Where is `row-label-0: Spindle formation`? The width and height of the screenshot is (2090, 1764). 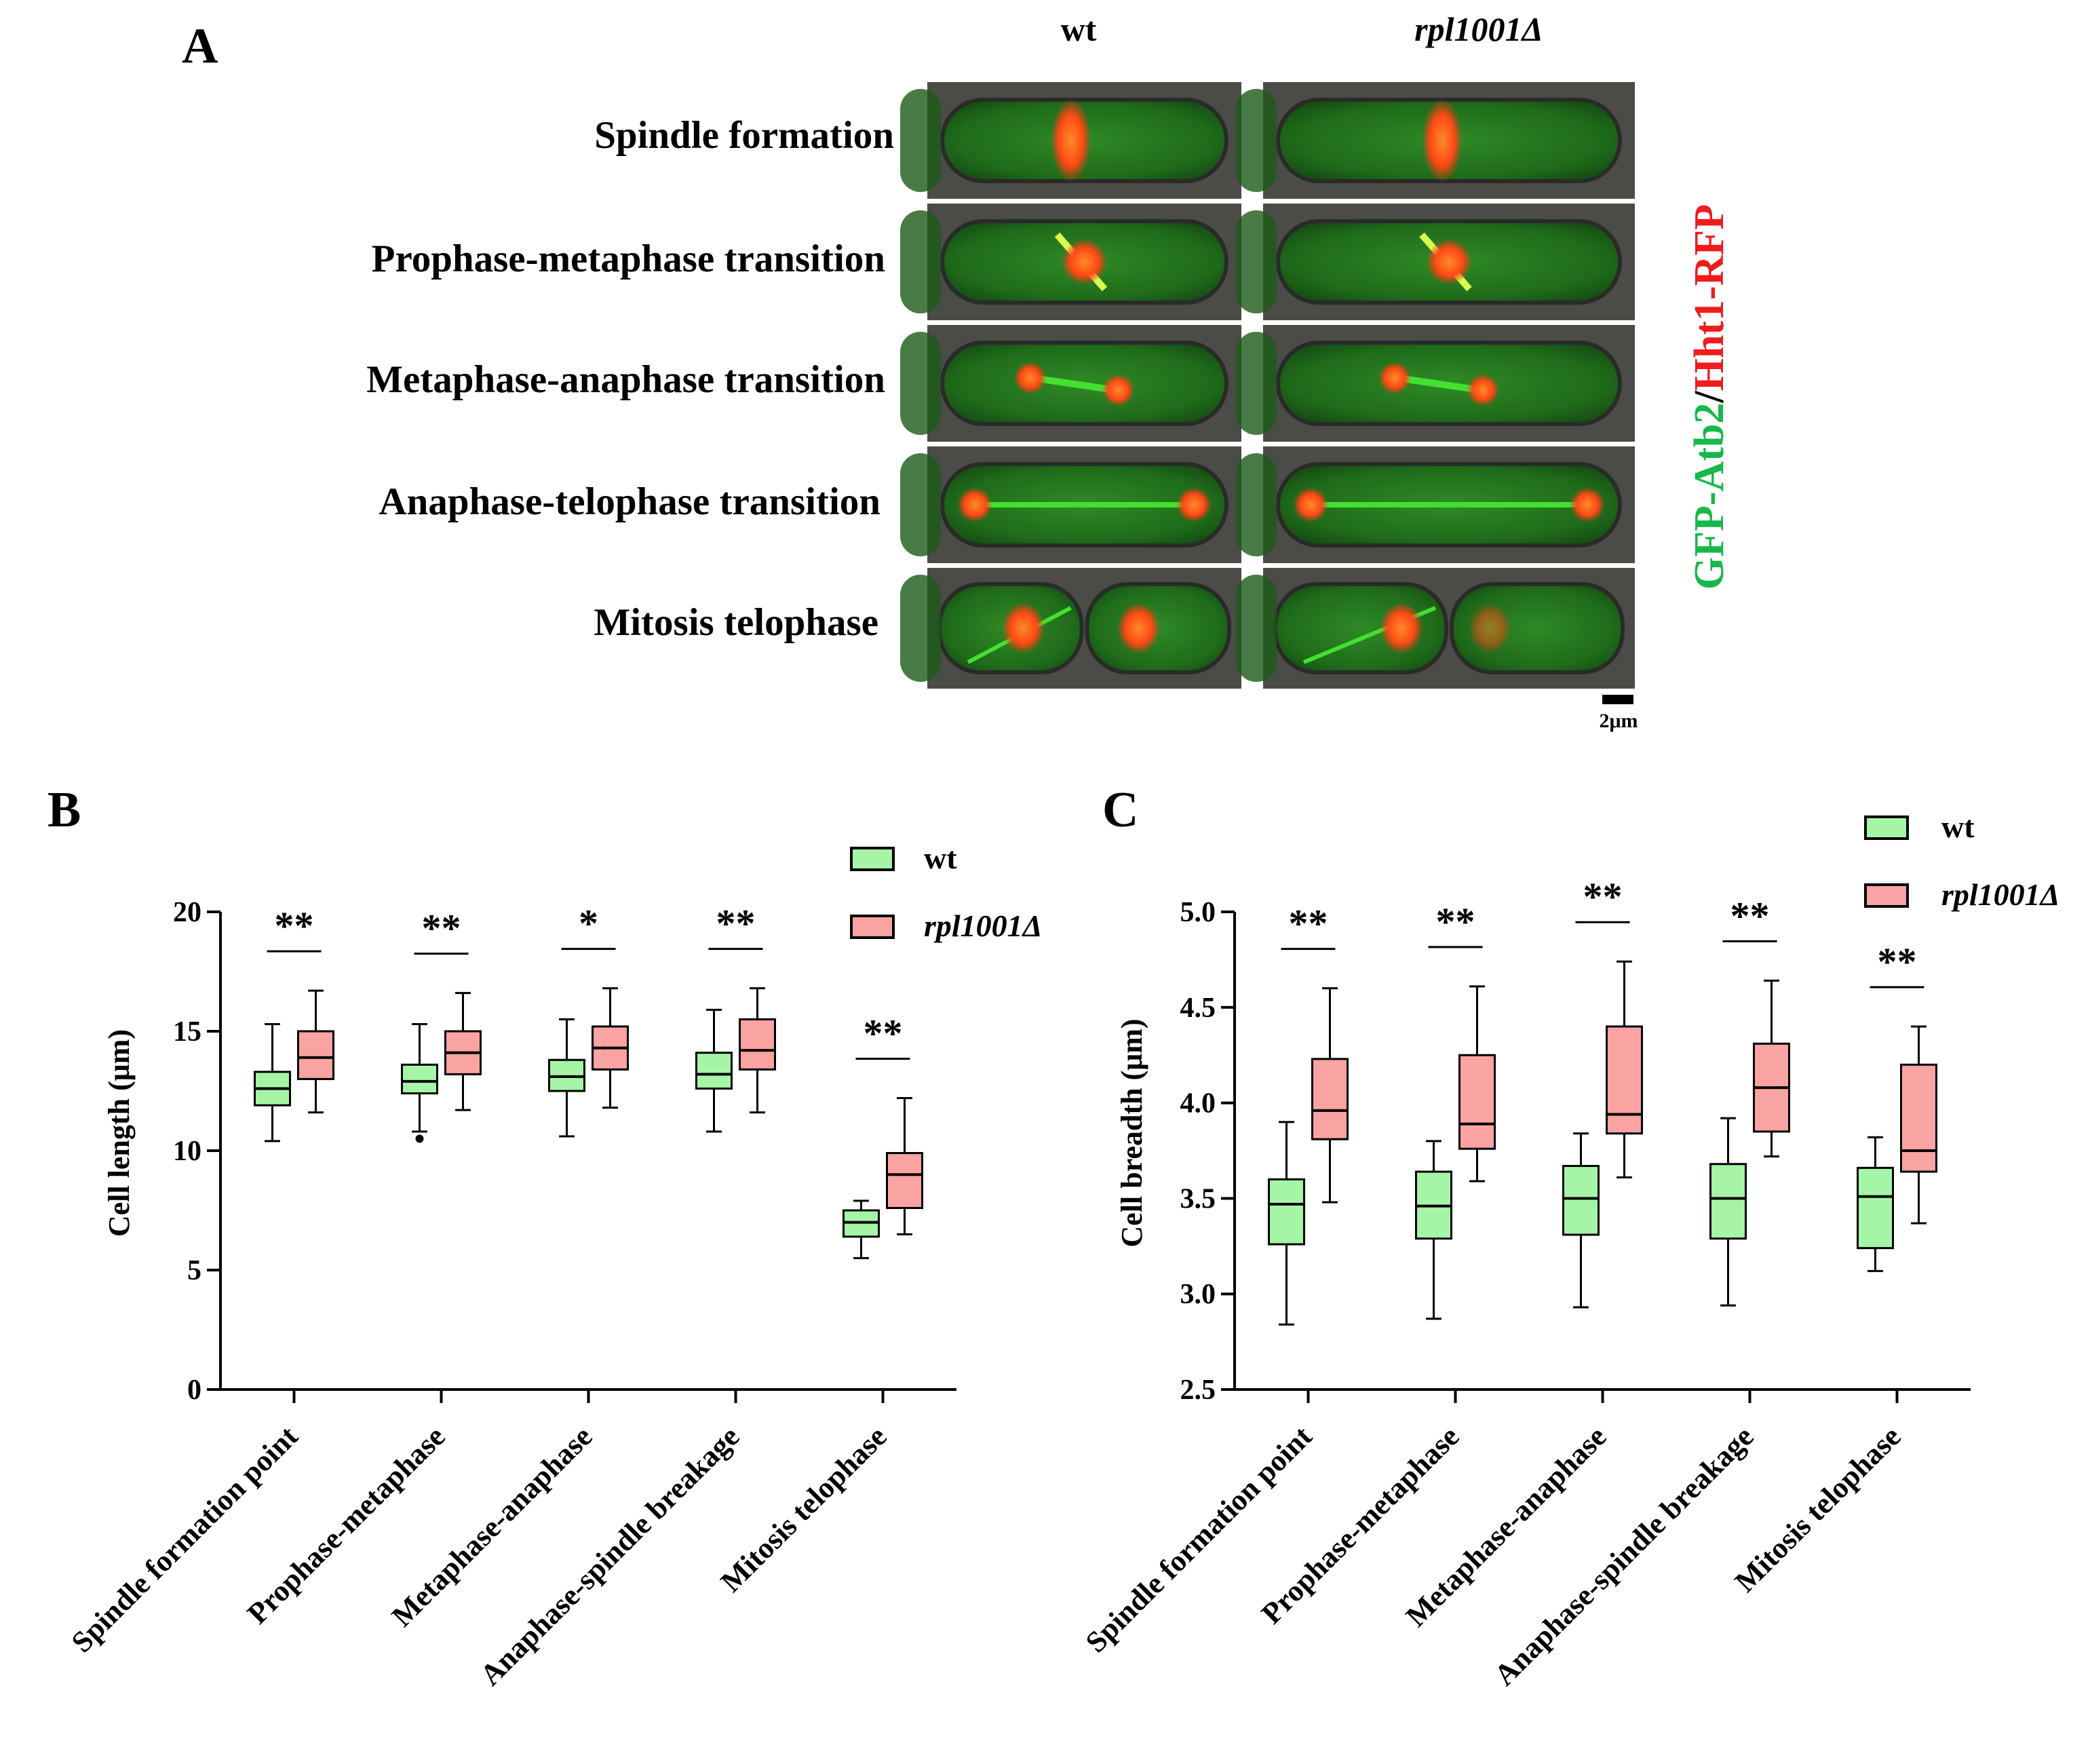 row-label-0: Spindle formation is located at coordinates (744, 135).